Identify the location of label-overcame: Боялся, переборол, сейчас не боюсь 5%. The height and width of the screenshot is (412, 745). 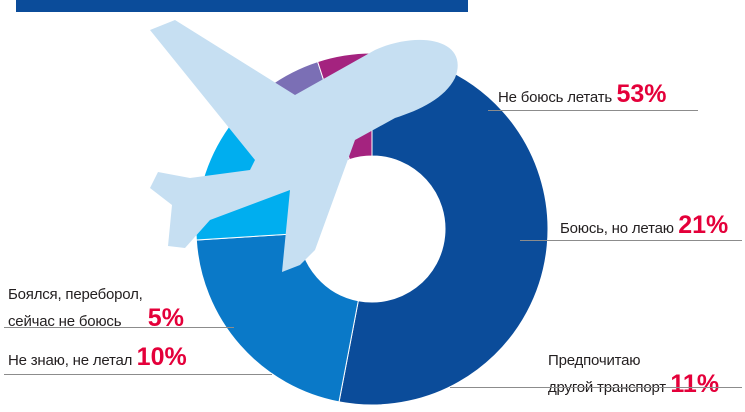
(96, 309).